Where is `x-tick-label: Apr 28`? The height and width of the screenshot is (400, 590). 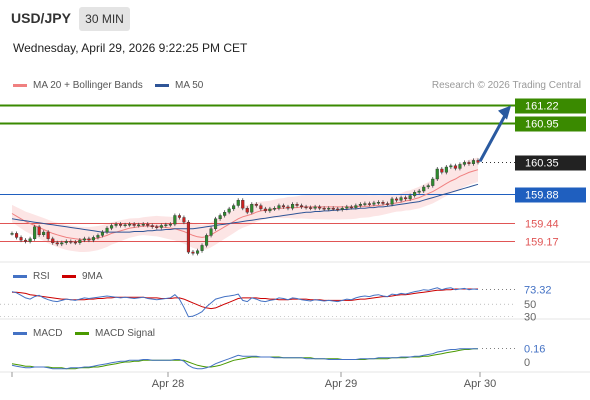
x-tick-label: Apr 28 is located at coordinates (168, 384).